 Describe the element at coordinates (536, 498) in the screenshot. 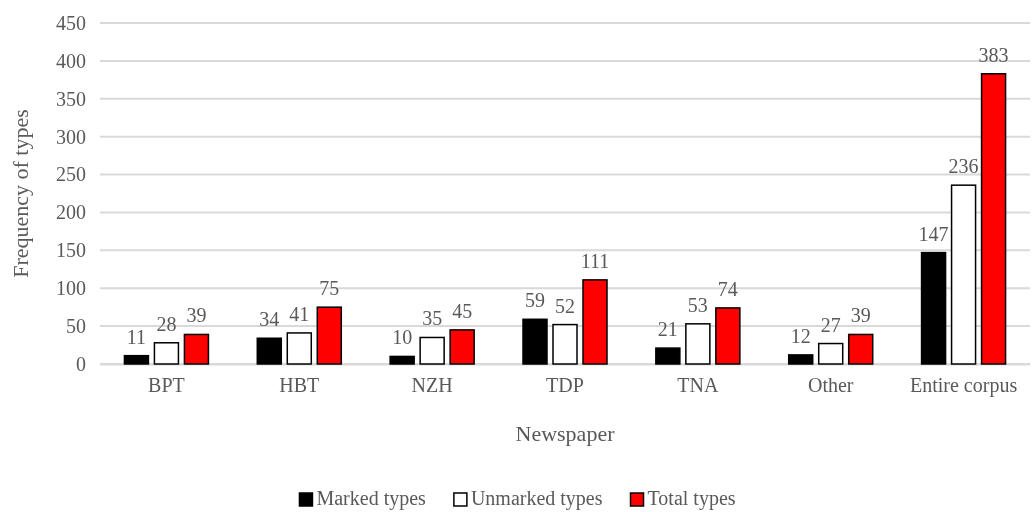

I see `legend-label: Unmarked types` at that location.